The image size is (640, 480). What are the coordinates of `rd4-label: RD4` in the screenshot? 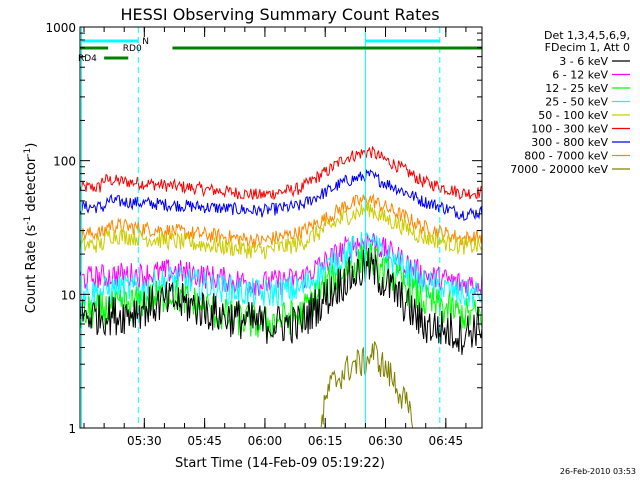 It's located at (87, 59).